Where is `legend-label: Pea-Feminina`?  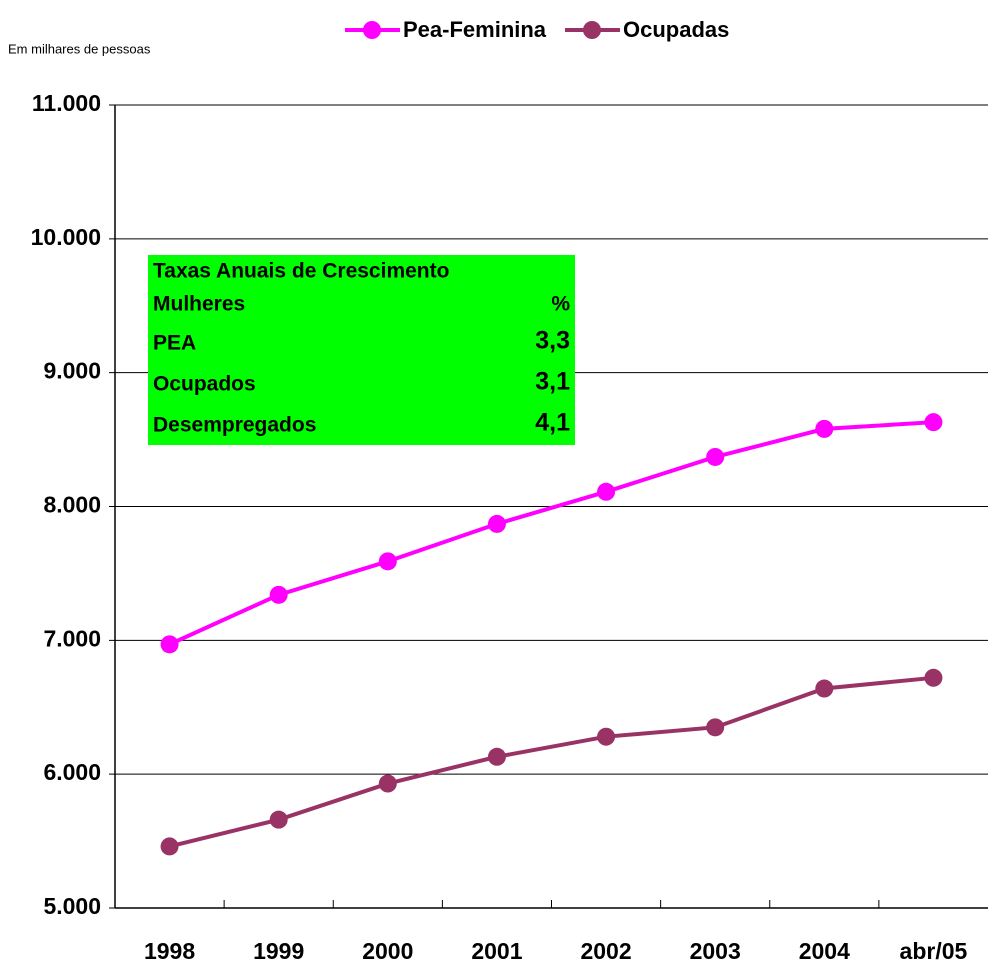 legend-label: Pea-Feminina is located at coordinates (475, 29).